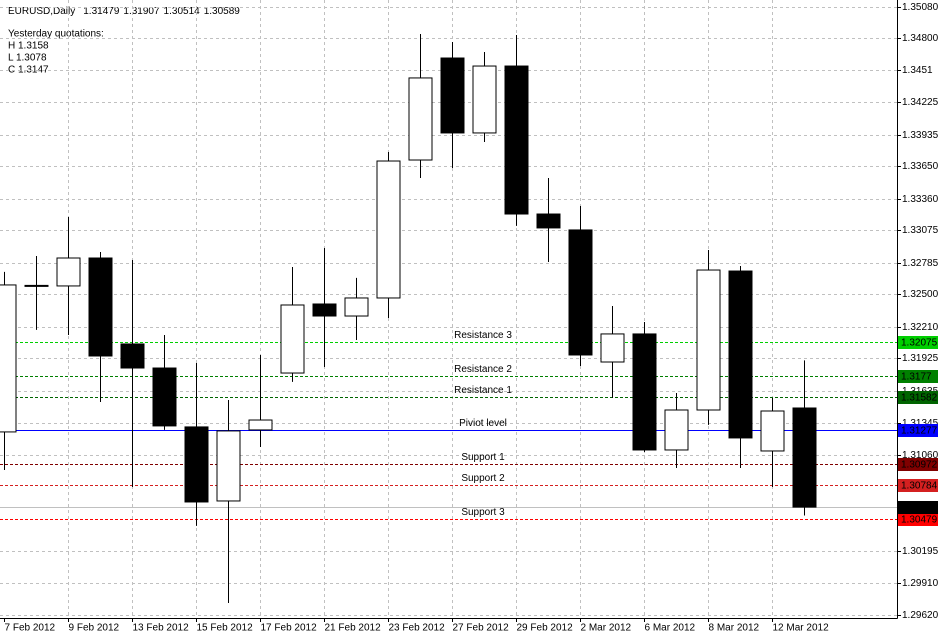  What do you see at coordinates (225, 628) in the screenshot?
I see `x-tick-label: 15 Feb 2012` at bounding box center [225, 628].